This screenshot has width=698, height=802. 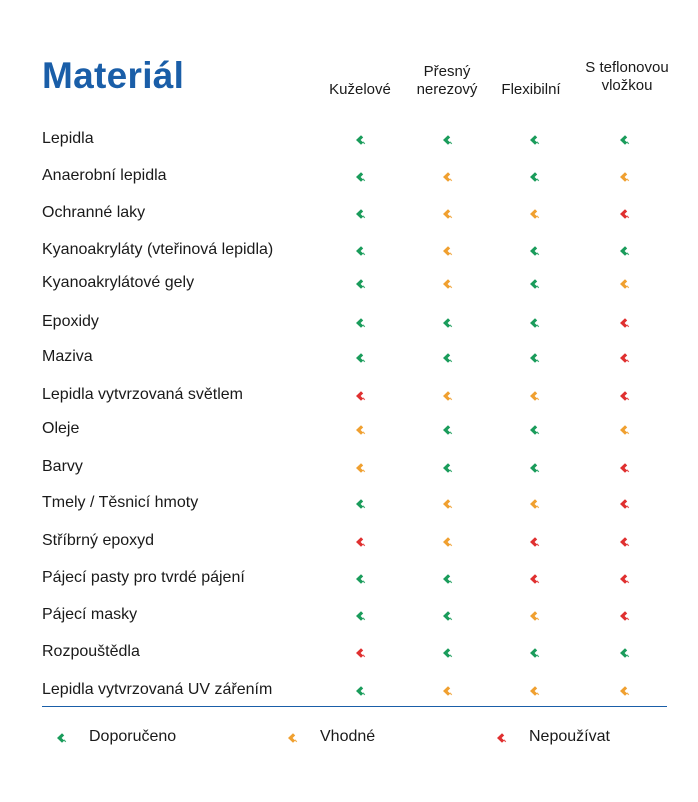 I want to click on column-header-line1, so click(x=531, y=72).